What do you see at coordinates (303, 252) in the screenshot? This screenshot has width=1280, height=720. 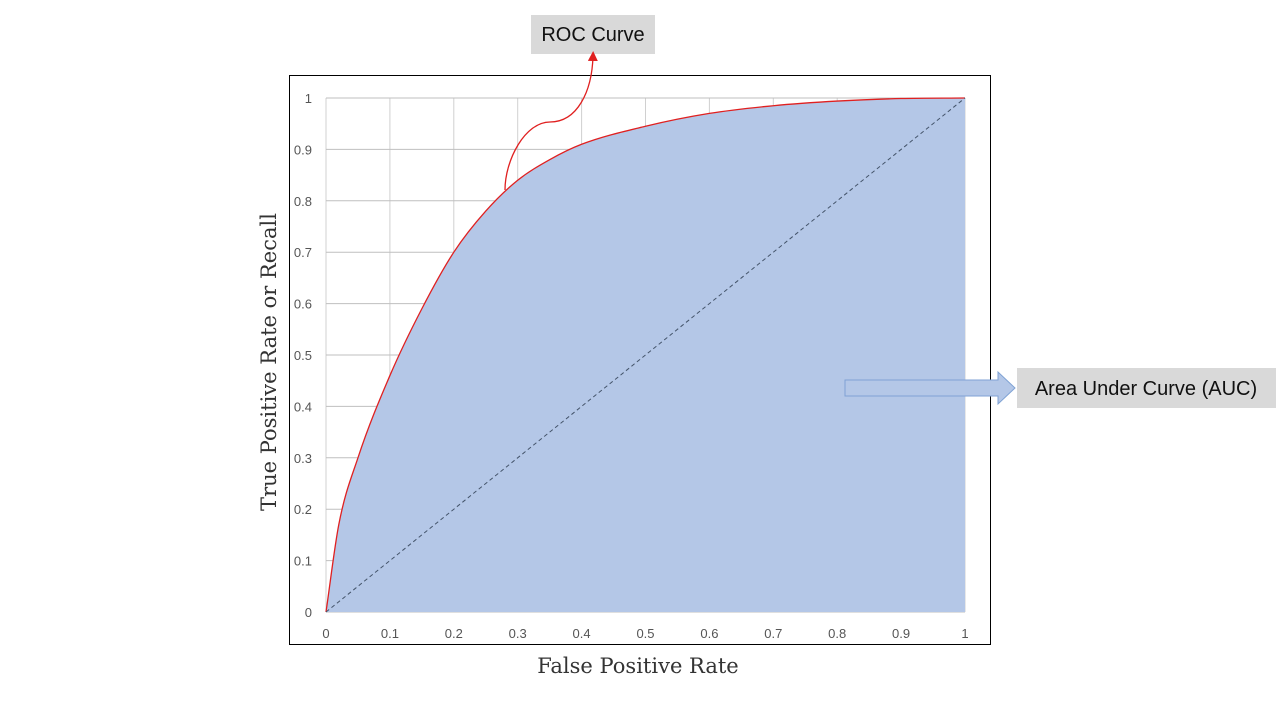 I see `y-tick-label-7: 0.7` at bounding box center [303, 252].